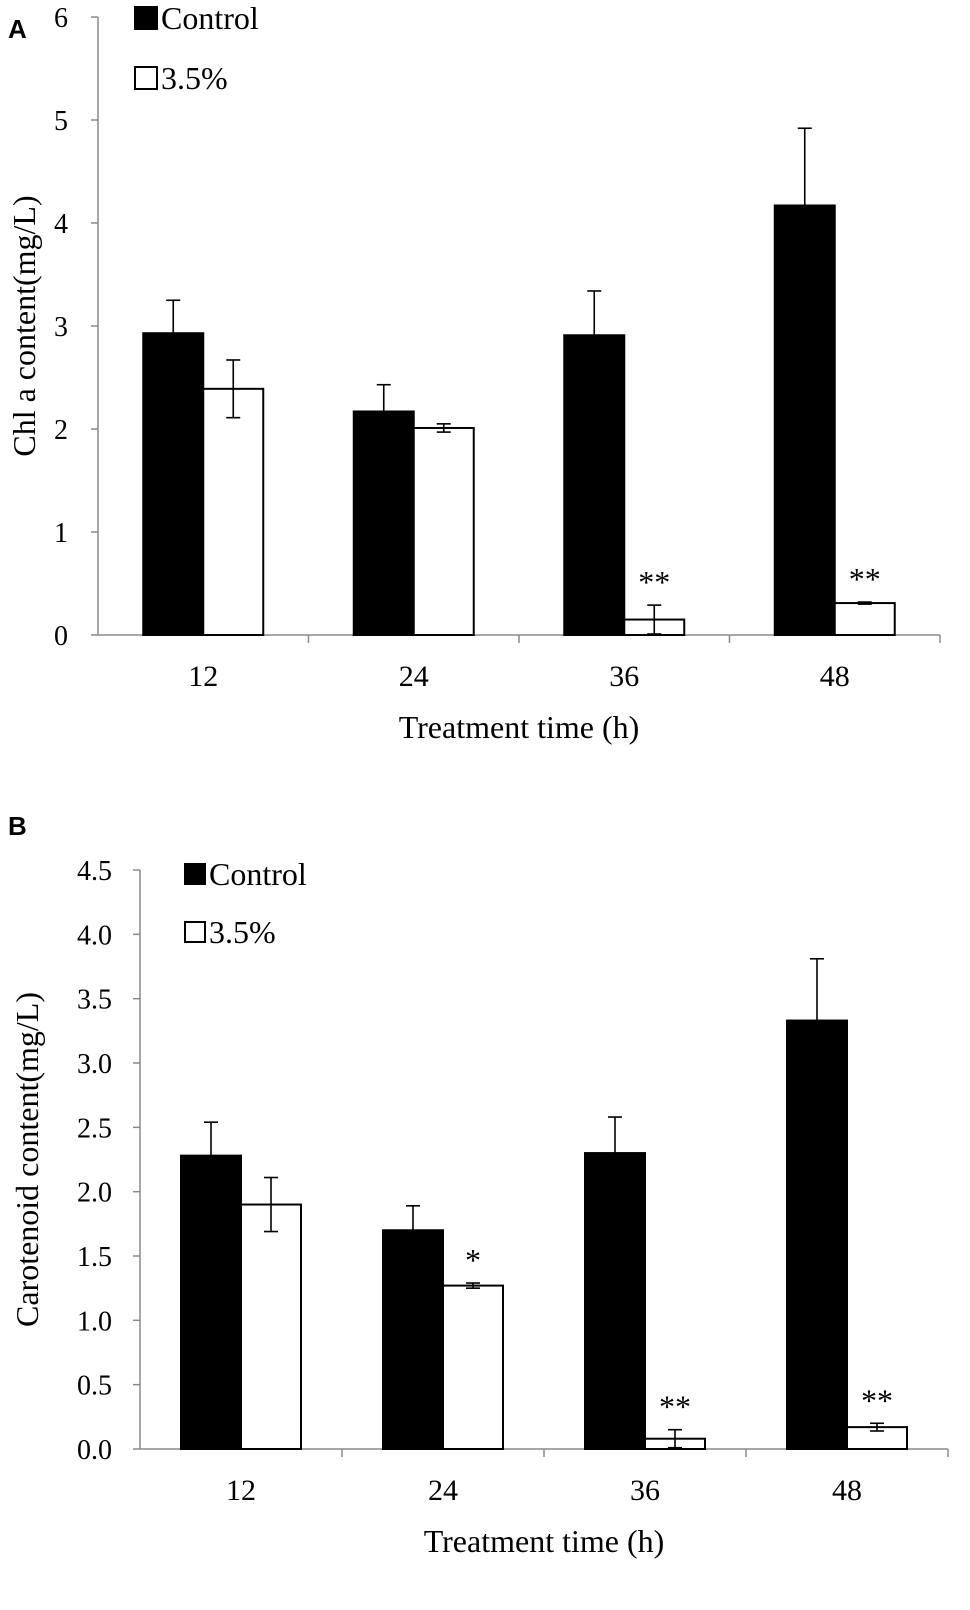 Image resolution: width=970 pixels, height=1610 pixels. What do you see at coordinates (94, 871) in the screenshot?
I see `y-tick-label: 4.5` at bounding box center [94, 871].